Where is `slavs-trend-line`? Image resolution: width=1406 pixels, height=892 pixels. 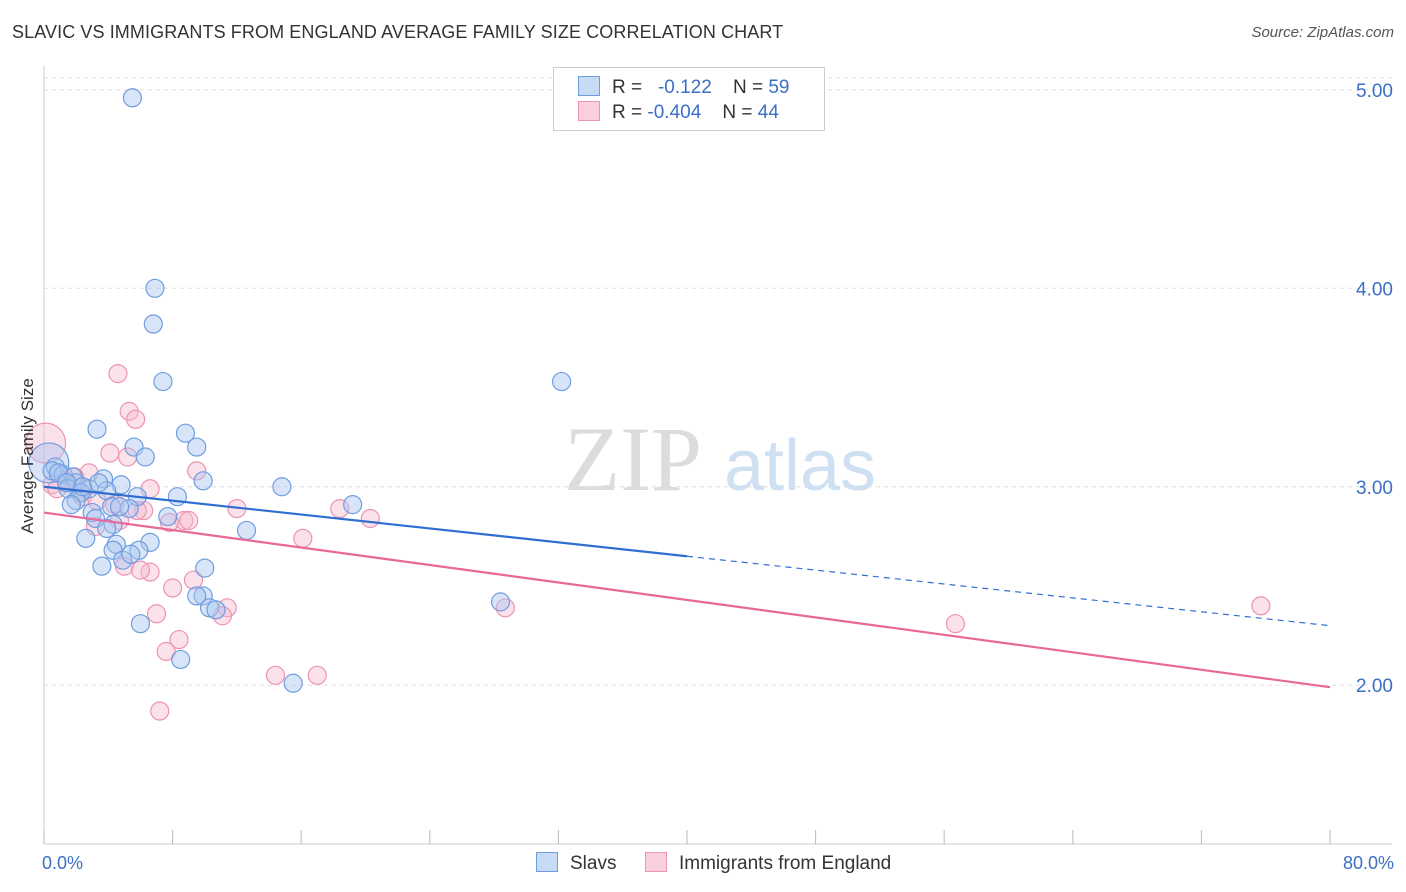
slavs-trend-line is located at coordinates (365, 521).